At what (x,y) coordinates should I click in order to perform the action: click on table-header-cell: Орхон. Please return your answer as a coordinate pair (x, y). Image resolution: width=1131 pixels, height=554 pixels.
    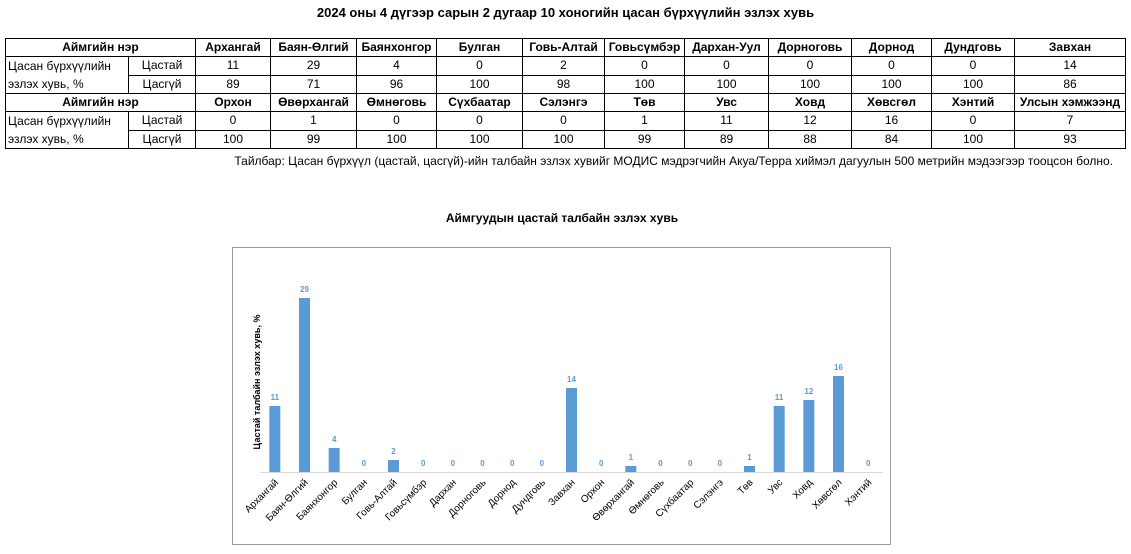
    Looking at the image, I should click on (233, 102).